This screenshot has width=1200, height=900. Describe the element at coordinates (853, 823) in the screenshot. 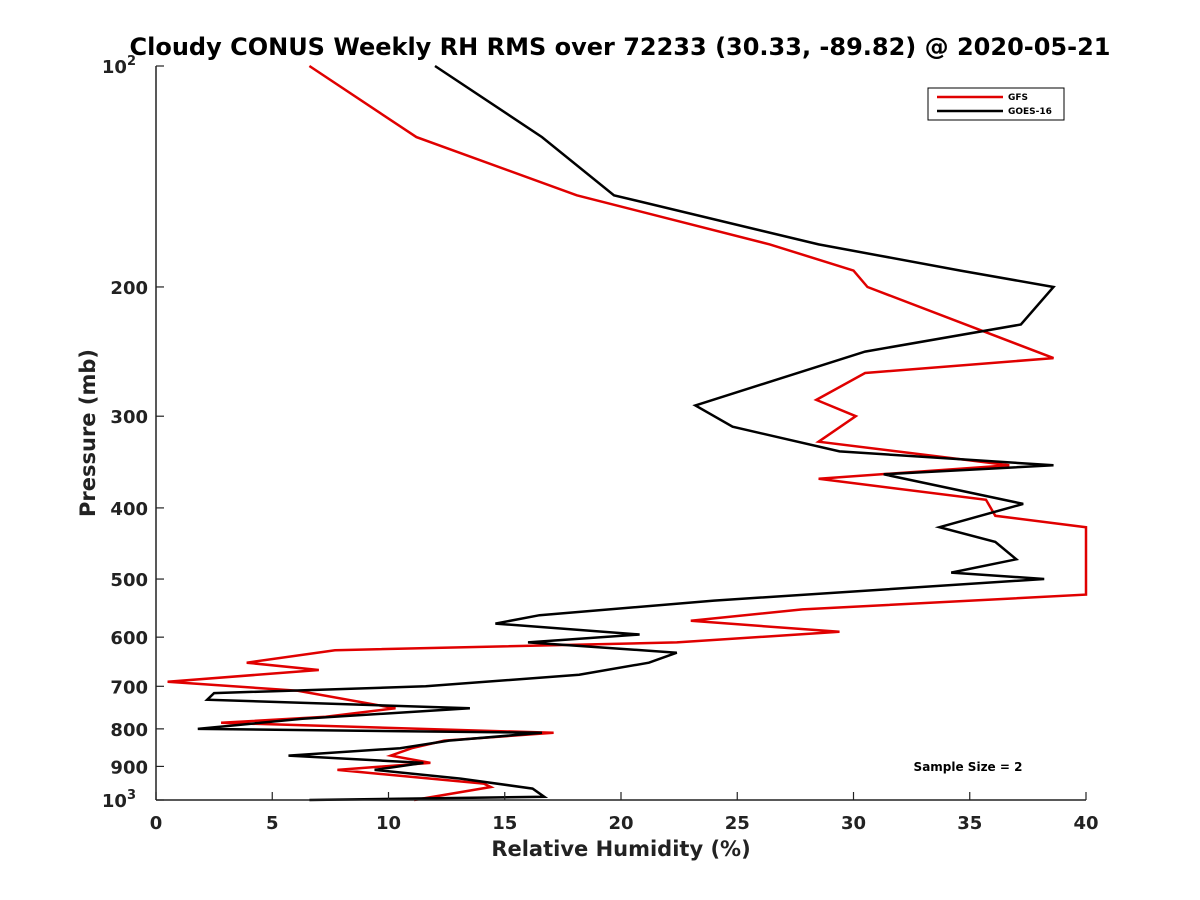

I see `x-tick-label: 30` at that location.